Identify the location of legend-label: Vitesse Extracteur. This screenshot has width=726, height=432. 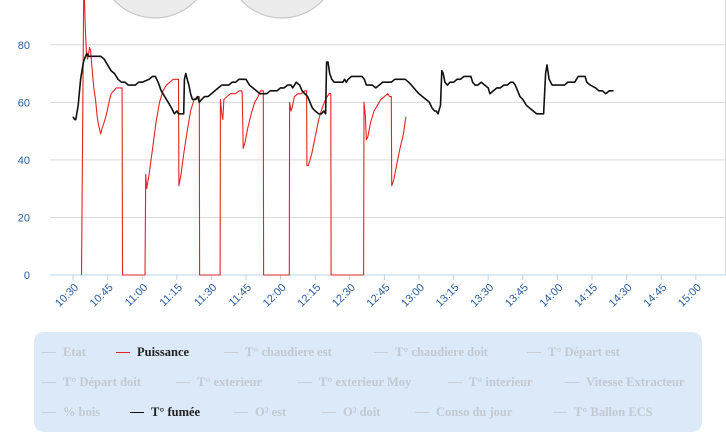
(635, 381).